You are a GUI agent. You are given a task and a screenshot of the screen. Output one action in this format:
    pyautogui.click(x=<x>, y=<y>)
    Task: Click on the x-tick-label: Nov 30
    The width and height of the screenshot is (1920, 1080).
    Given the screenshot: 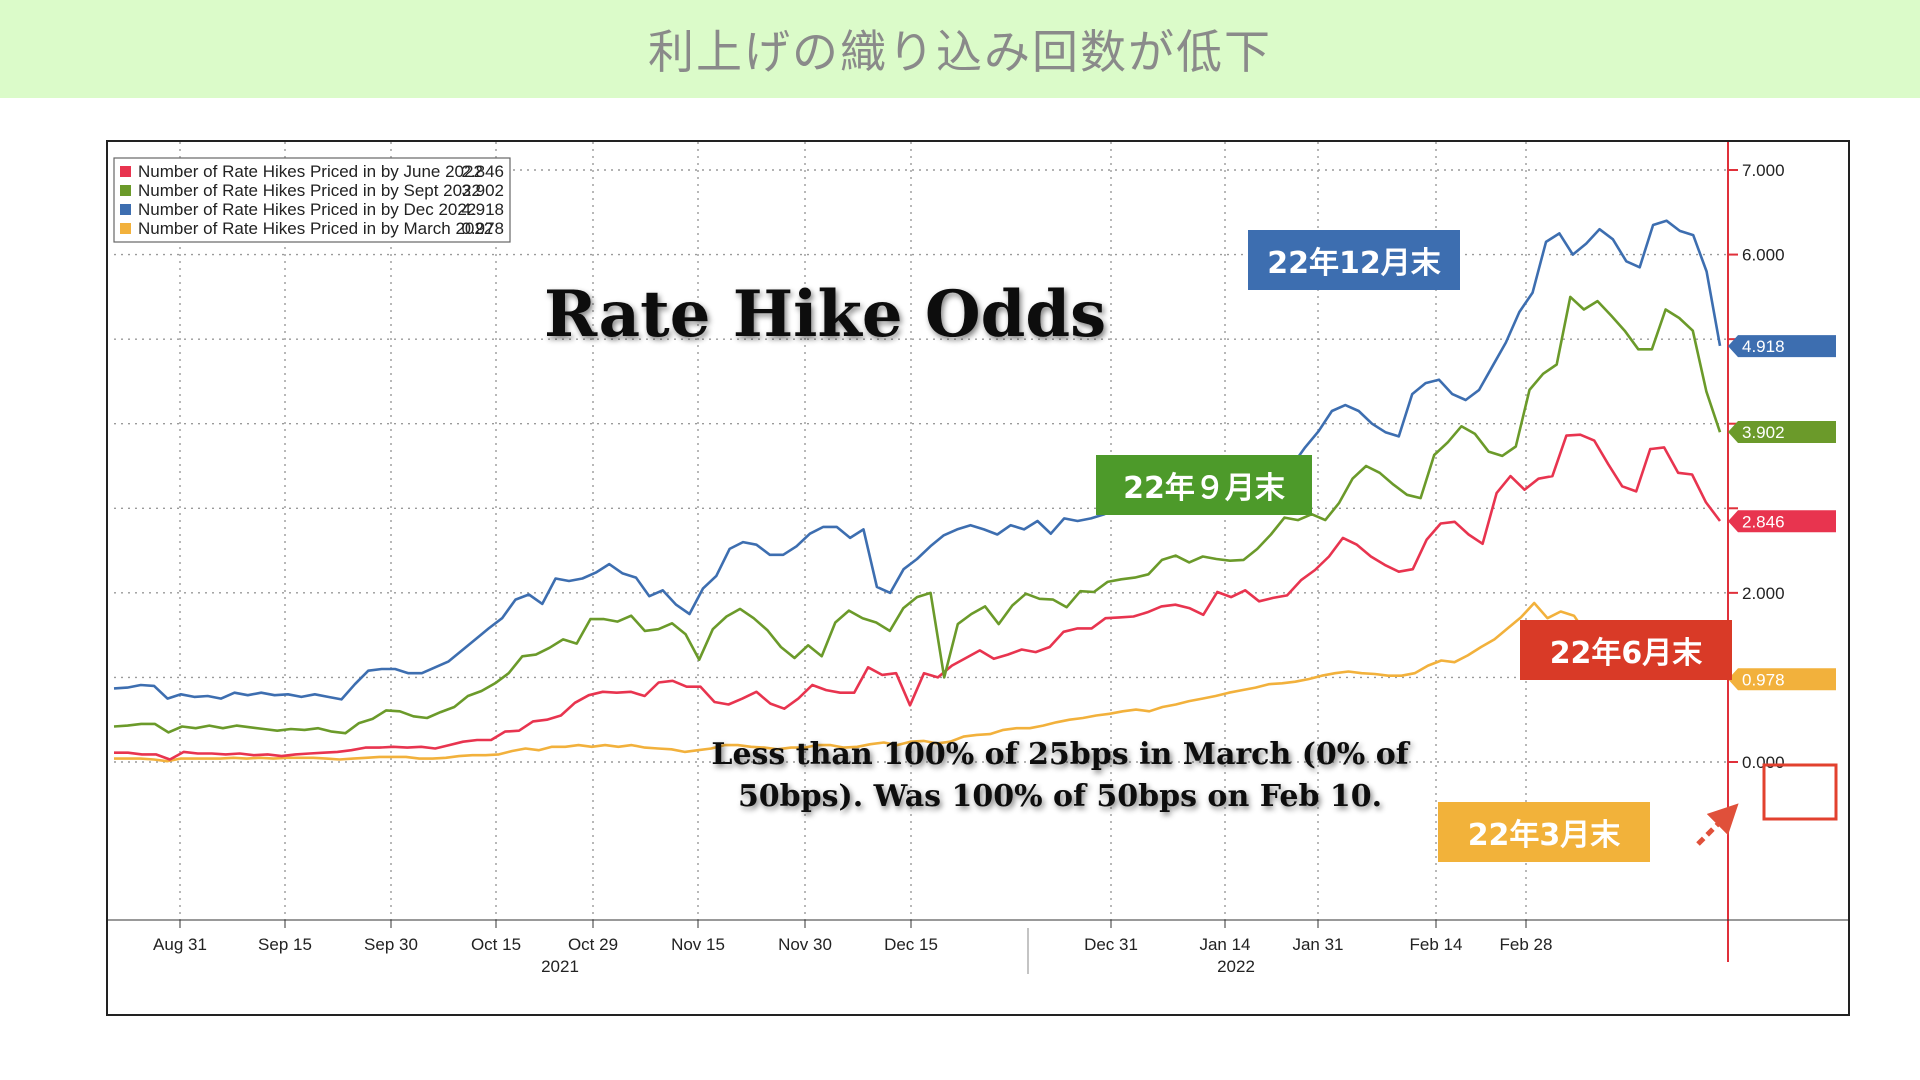 What is the action you would take?
    pyautogui.click(x=805, y=944)
    